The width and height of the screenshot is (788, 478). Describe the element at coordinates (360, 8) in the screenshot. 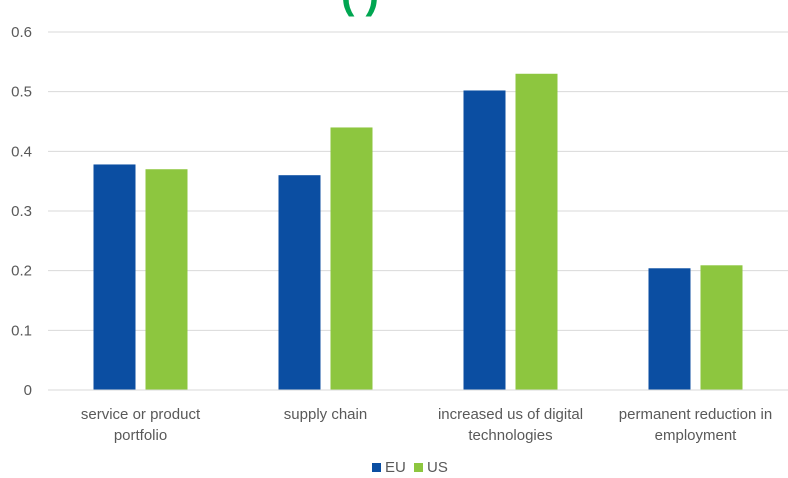

I see `chart-title-fragment: ( )` at that location.